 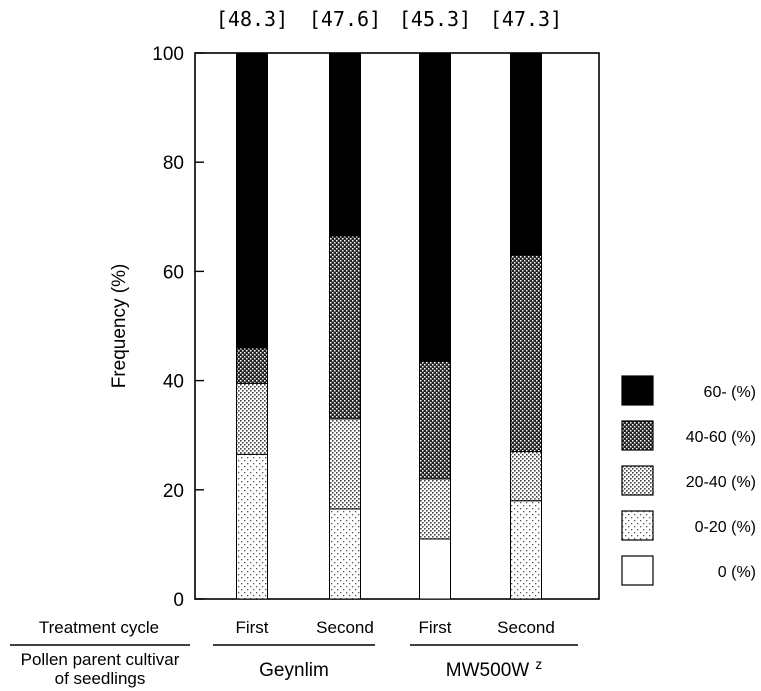 What do you see at coordinates (526, 19) in the screenshot?
I see `bar-annotation: [47.3]` at bounding box center [526, 19].